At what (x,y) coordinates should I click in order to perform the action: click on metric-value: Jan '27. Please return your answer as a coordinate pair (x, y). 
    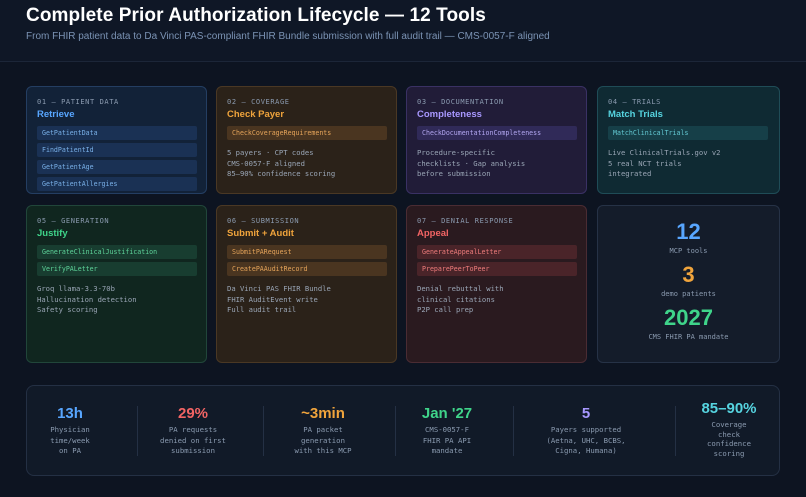
    Looking at the image, I should click on (447, 413).